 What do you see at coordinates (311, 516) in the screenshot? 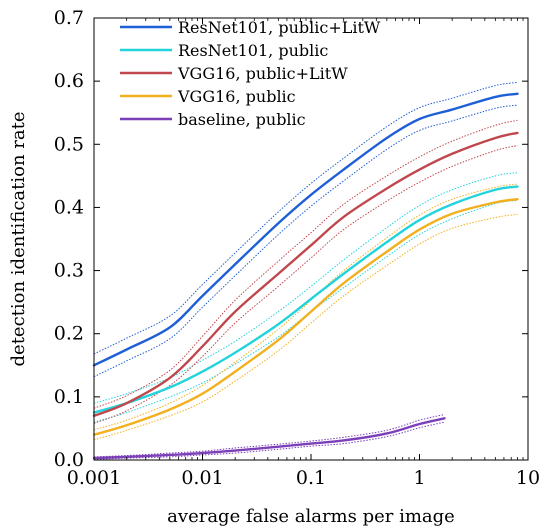
I see `x-axis-label: average false alarms per image` at bounding box center [311, 516].